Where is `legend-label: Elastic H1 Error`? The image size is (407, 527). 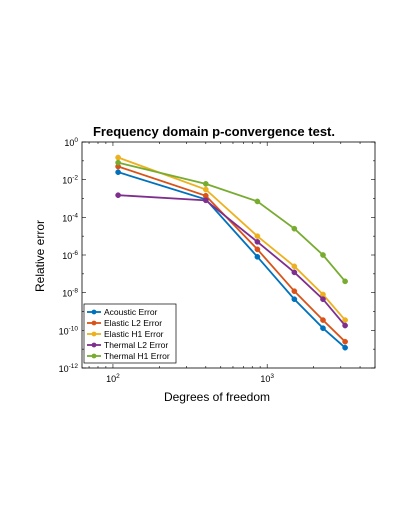
legend-label: Elastic H1 Error is located at coordinates (134, 334).